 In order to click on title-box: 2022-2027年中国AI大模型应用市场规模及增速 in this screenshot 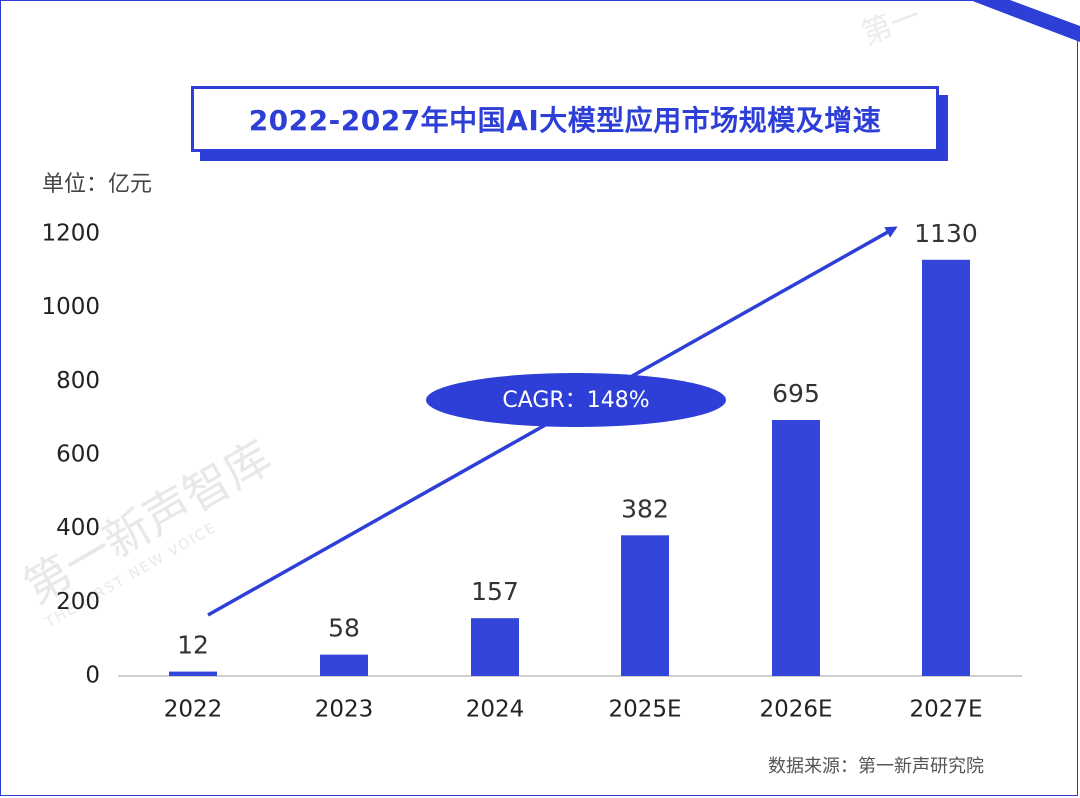, I will do `click(565, 119)`.